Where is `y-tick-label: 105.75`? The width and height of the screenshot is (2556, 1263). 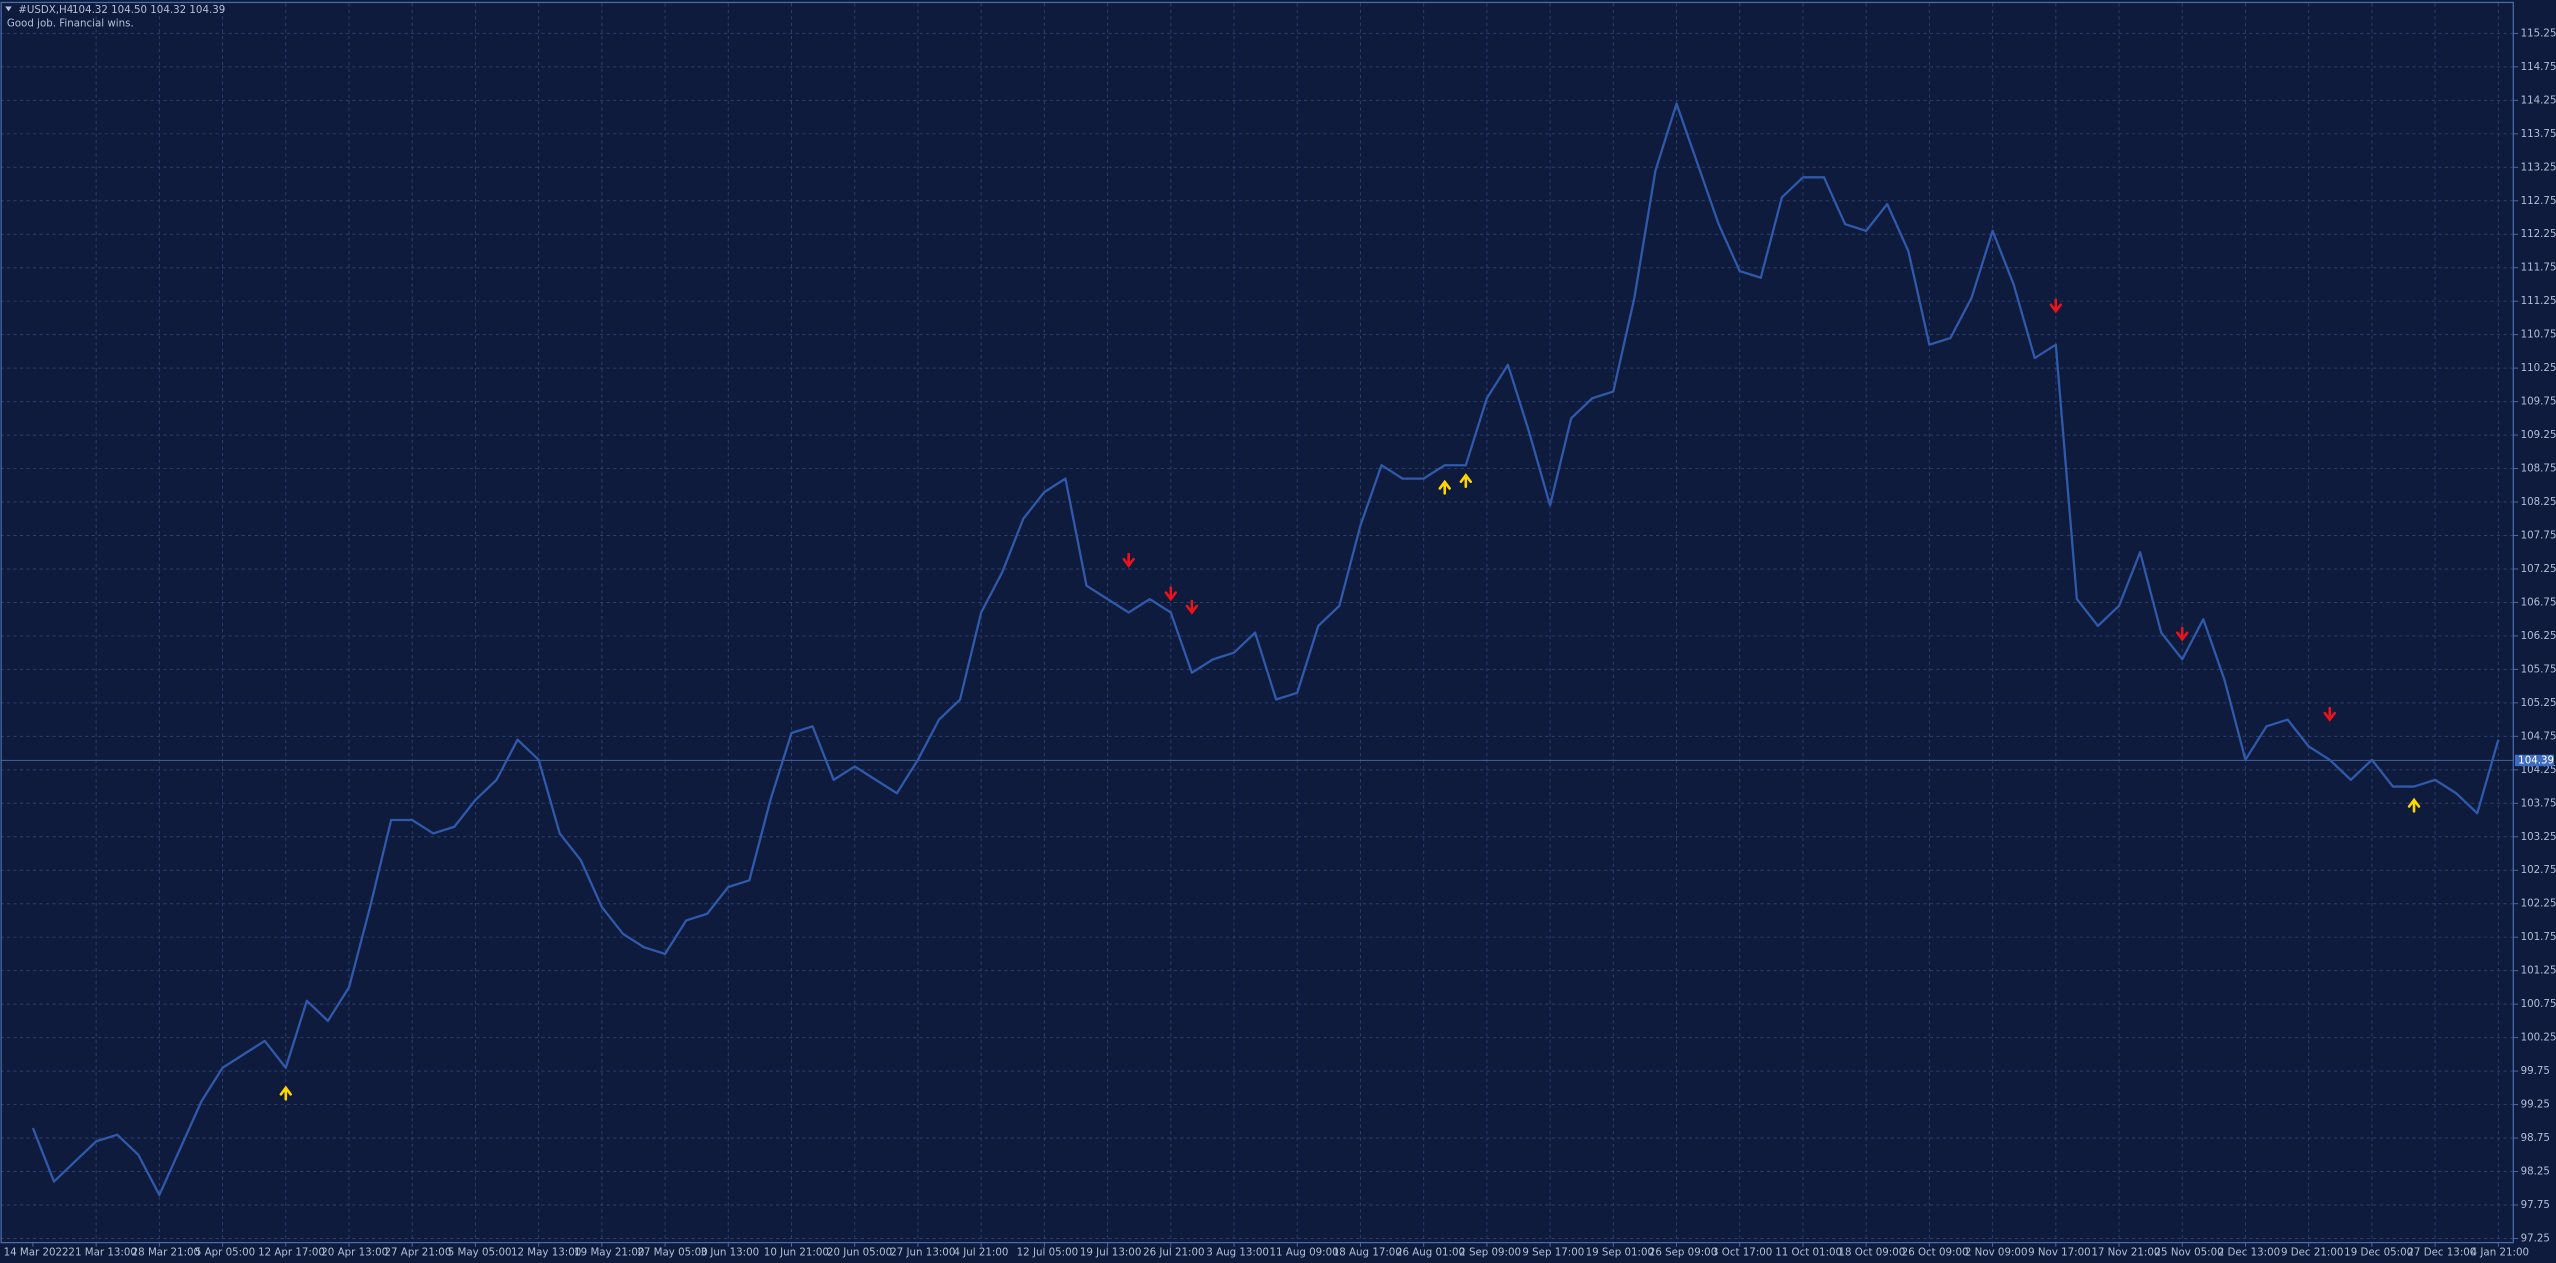
y-tick-label: 105.75 is located at coordinates (2538, 669).